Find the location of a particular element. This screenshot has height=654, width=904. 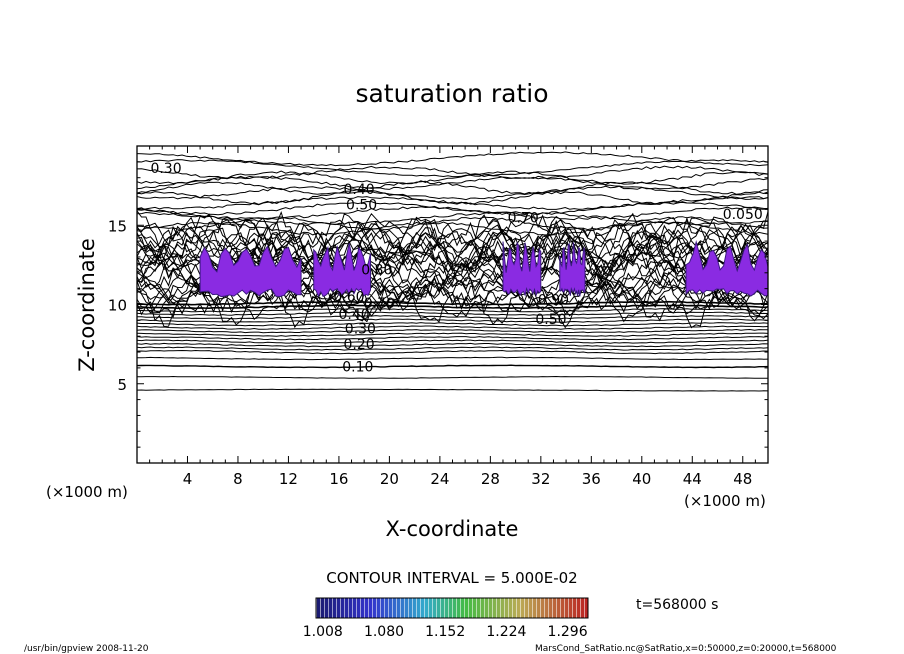

contour-label: 0.10 is located at coordinates (357, 367).